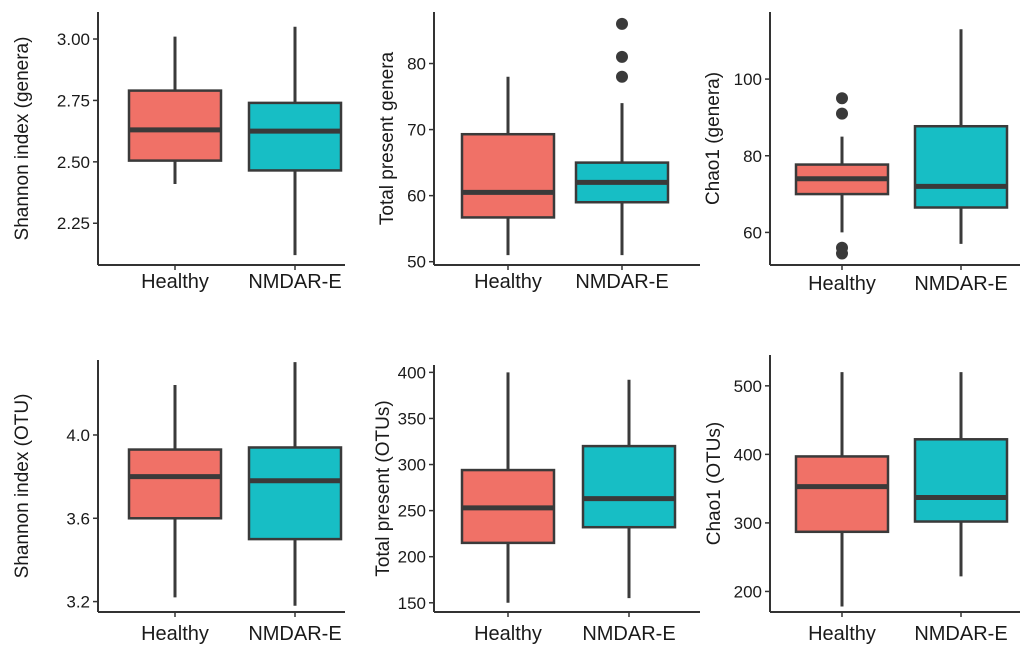 This screenshot has height=653, width=1025. I want to click on panel-3-chao1-genera-y-axis-title: Chao1 (genera), so click(713, 138).